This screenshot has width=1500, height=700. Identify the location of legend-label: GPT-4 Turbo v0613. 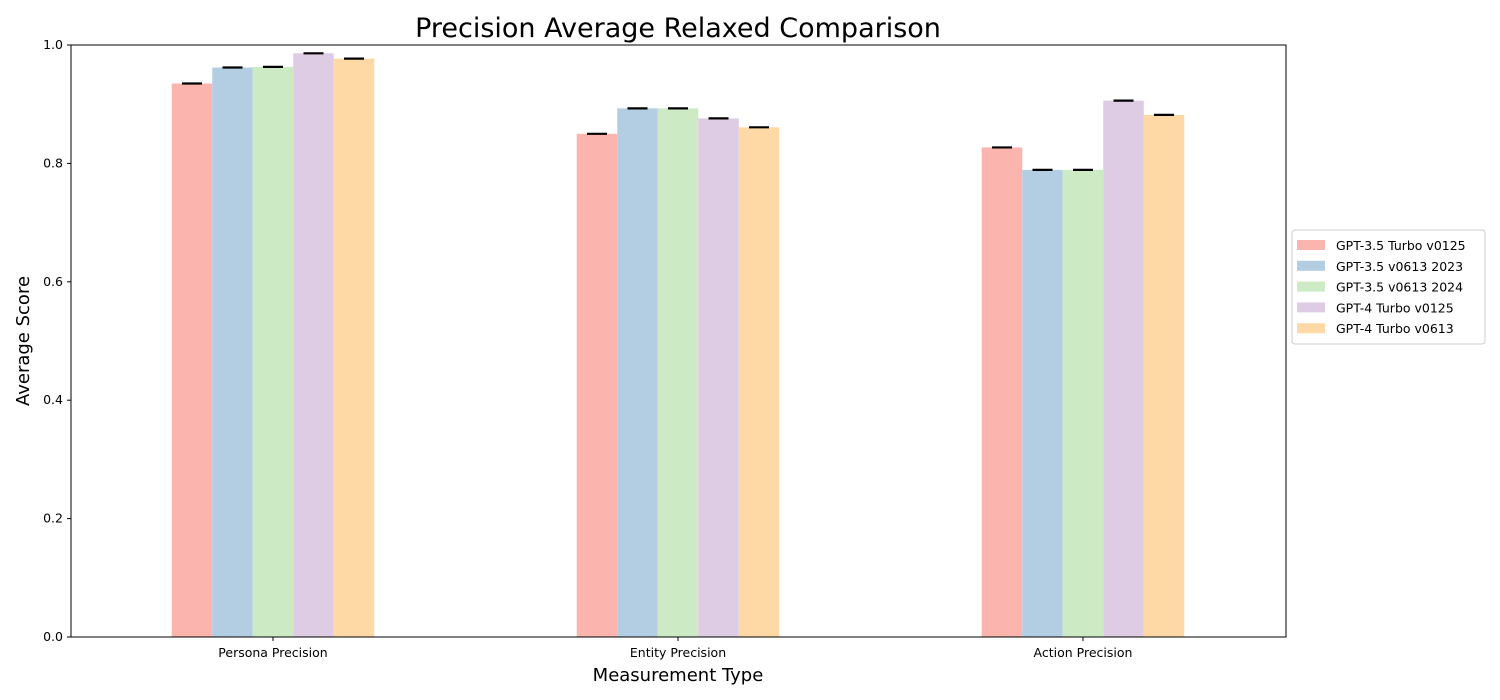
(1395, 328).